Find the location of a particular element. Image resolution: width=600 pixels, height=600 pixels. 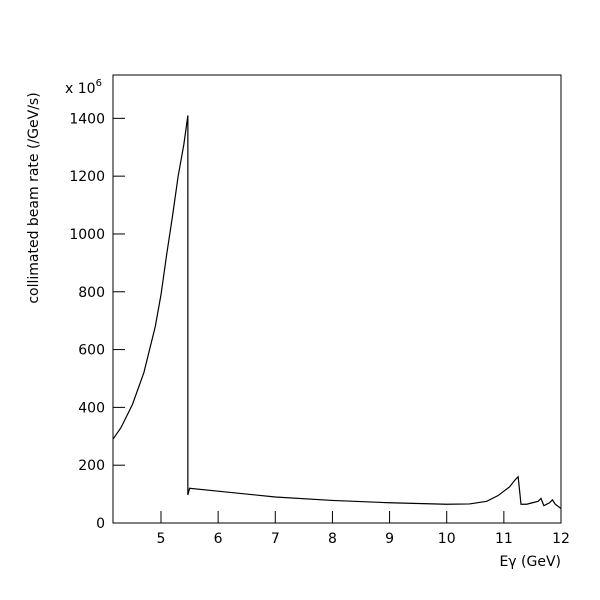

y-axis-label: collimated beam rate (/GeV/s) is located at coordinates (34, 197).